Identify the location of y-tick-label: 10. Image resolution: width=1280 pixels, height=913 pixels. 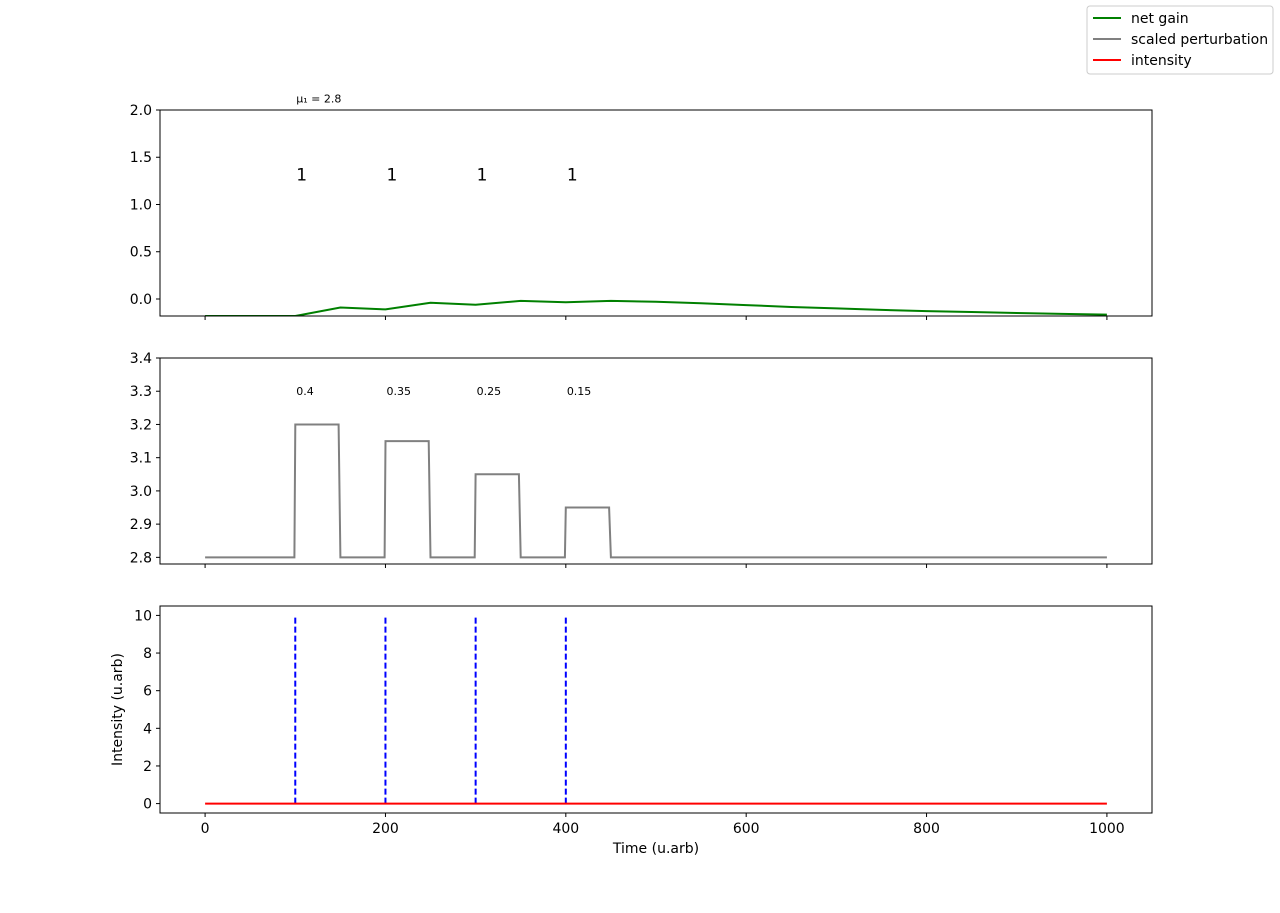
(143, 616).